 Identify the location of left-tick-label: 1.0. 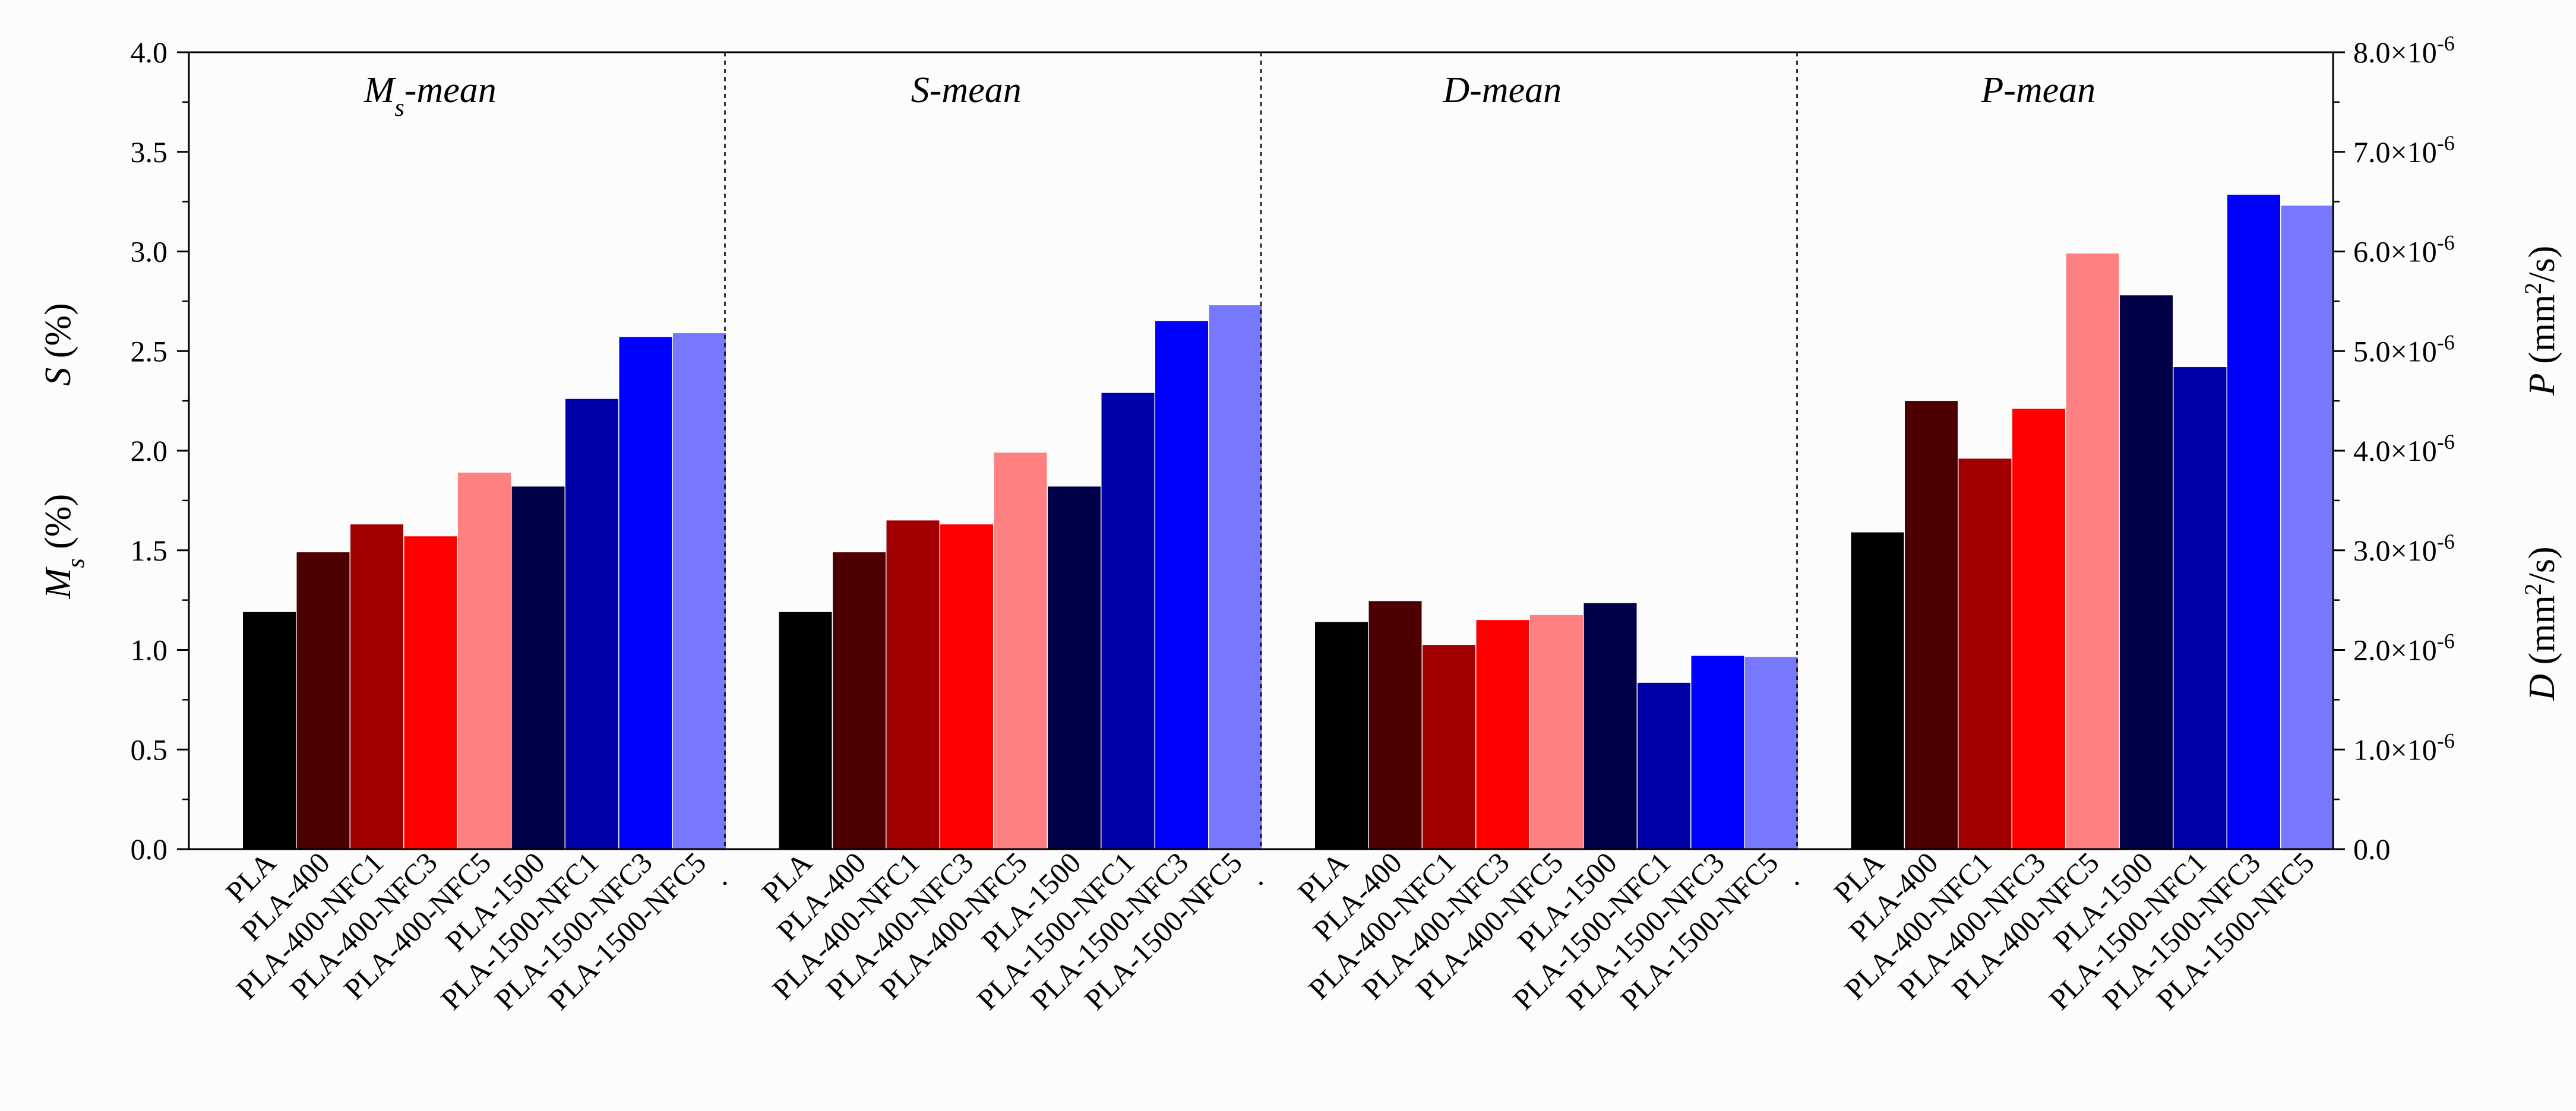
(149, 651).